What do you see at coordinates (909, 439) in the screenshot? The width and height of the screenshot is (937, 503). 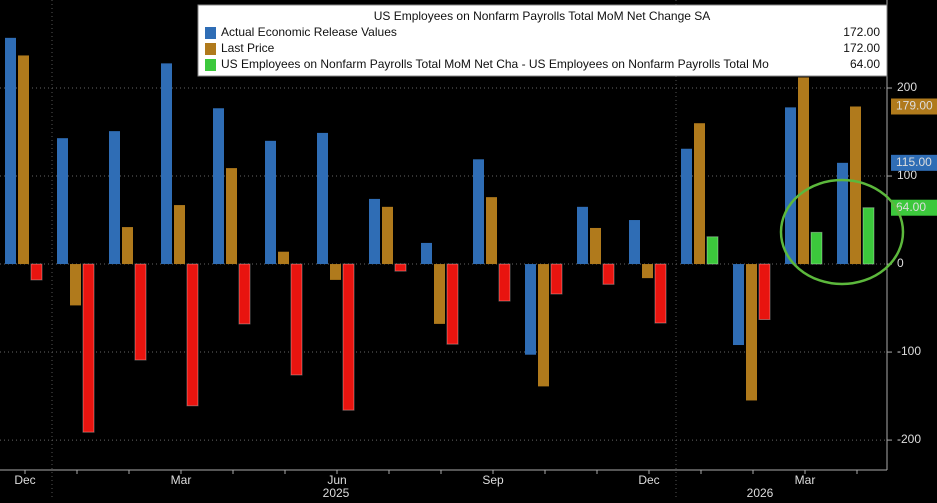 I see `y-tick-label: -200` at bounding box center [909, 439].